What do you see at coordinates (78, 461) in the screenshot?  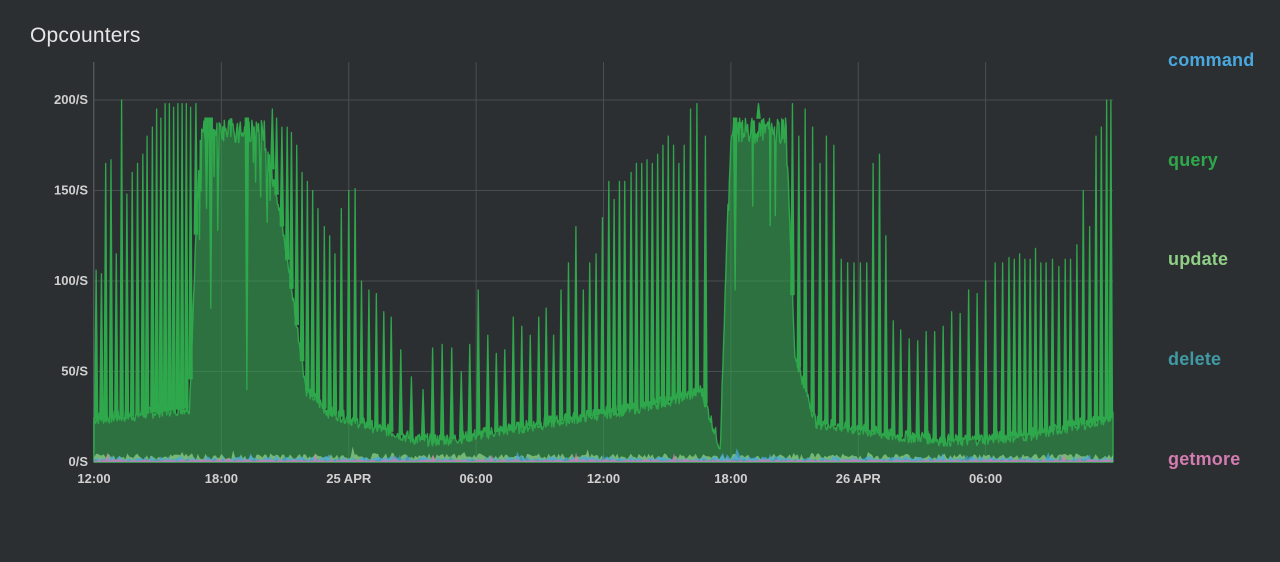 I see `y-tick-label: 0/S` at bounding box center [78, 461].